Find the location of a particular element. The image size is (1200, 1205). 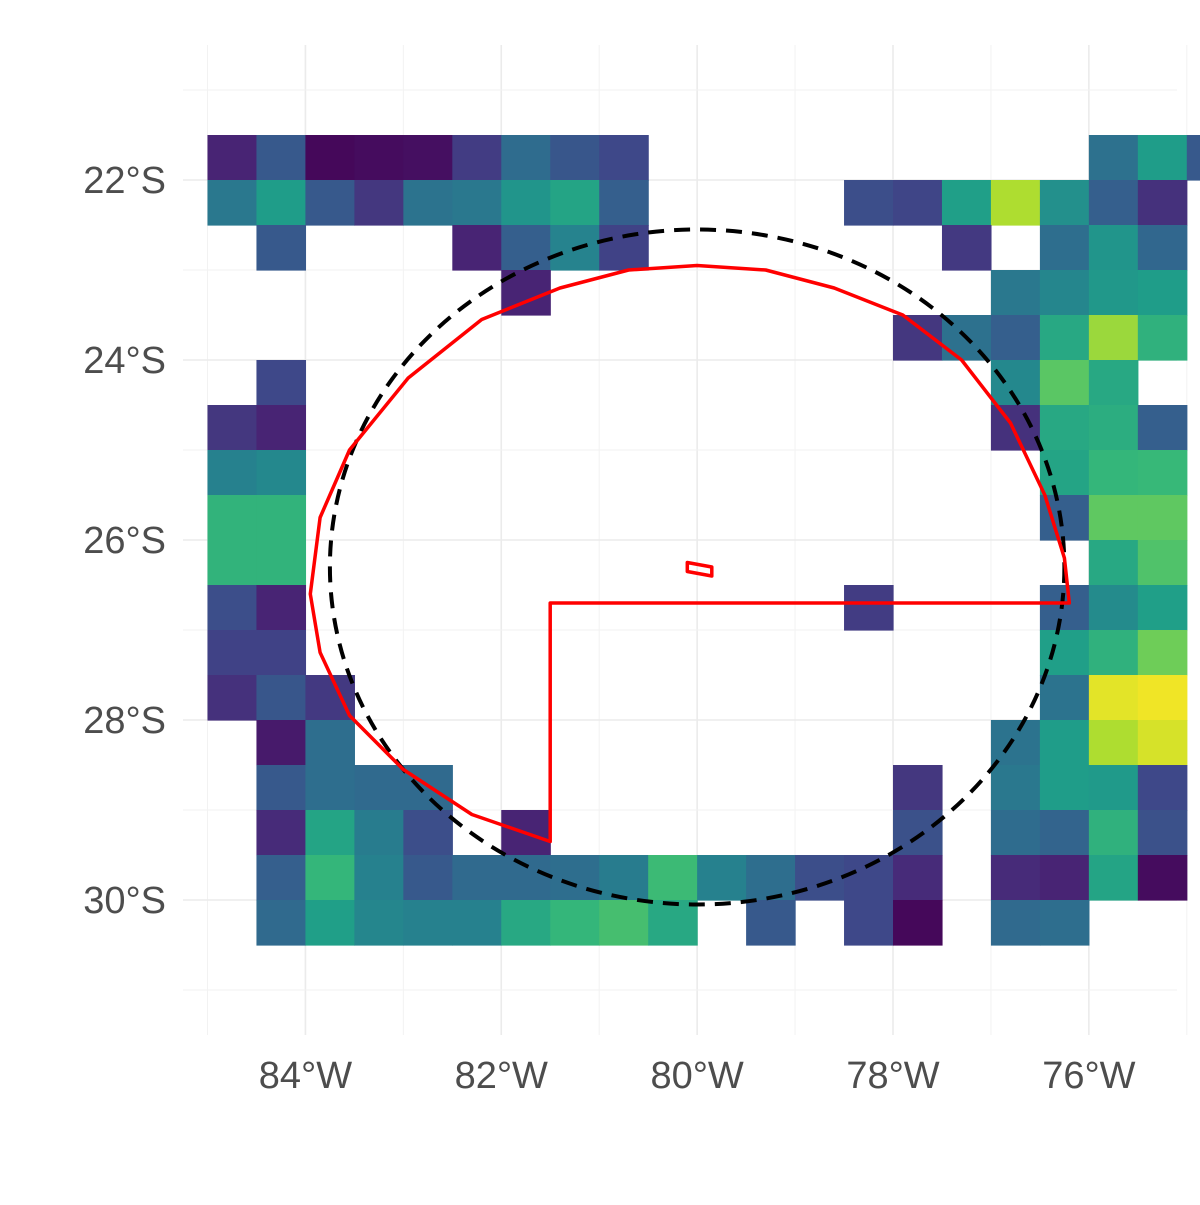

x-tick-label: 76°W is located at coordinates (1088, 1076).